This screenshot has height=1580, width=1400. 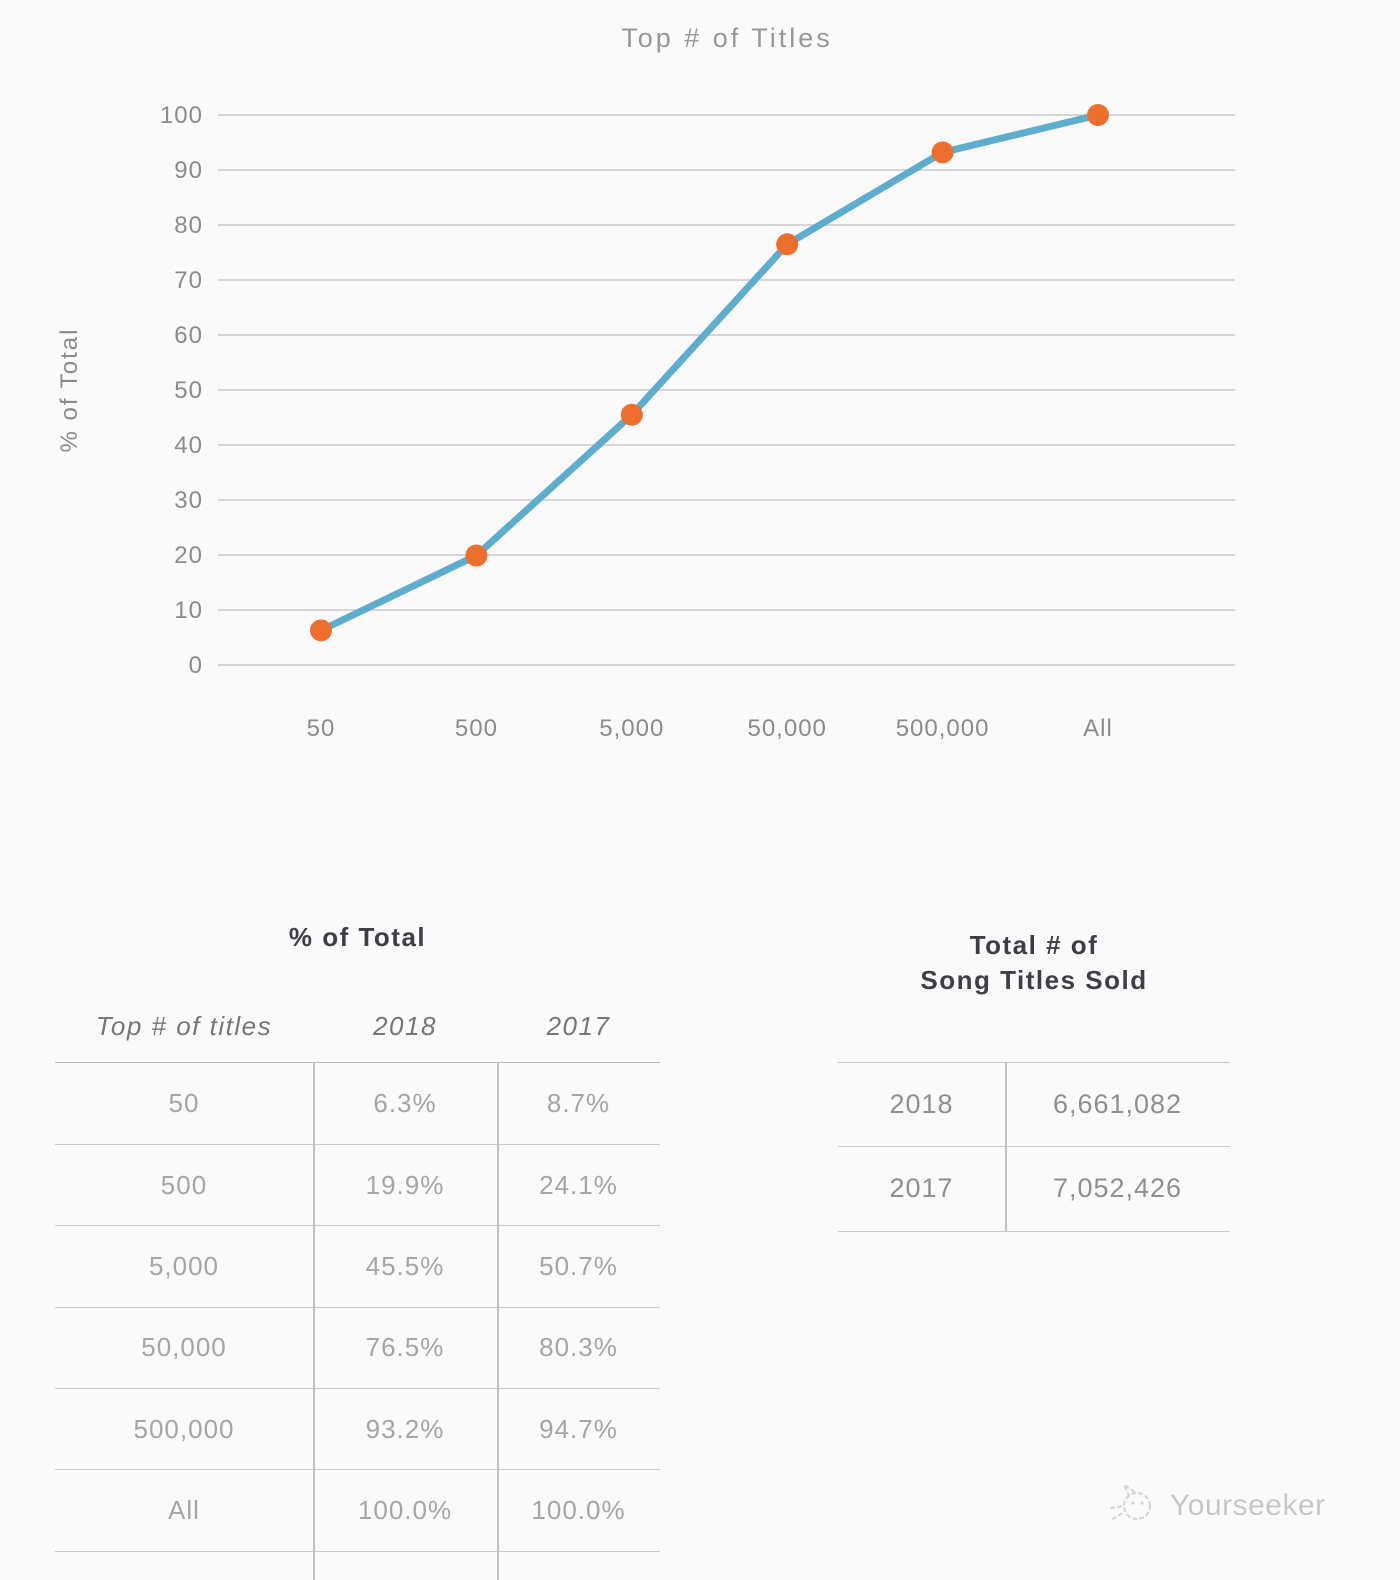 I want to click on table-cell: 500,000, so click(x=184, y=1428).